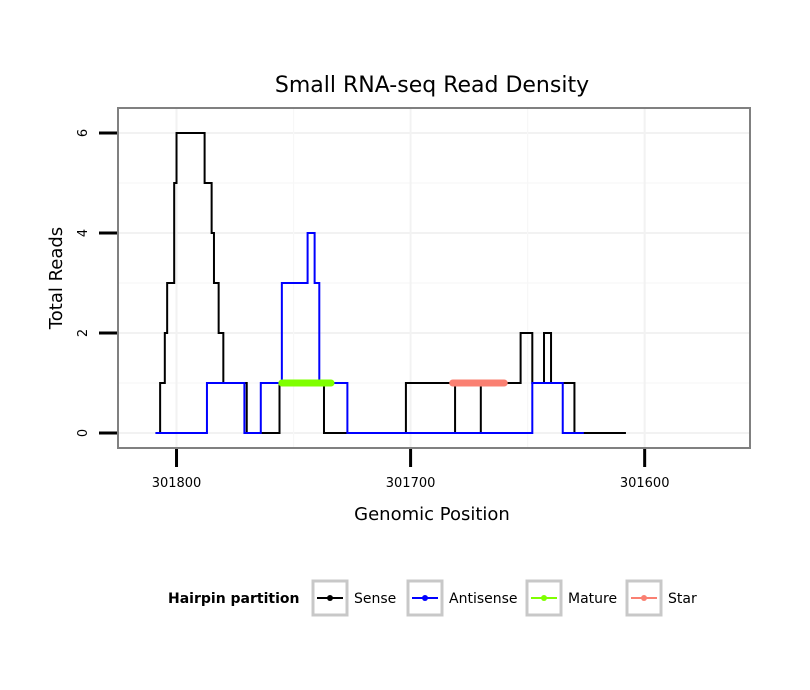 The width and height of the screenshot is (810, 690). I want to click on x-tick-label: 301800, so click(177, 483).